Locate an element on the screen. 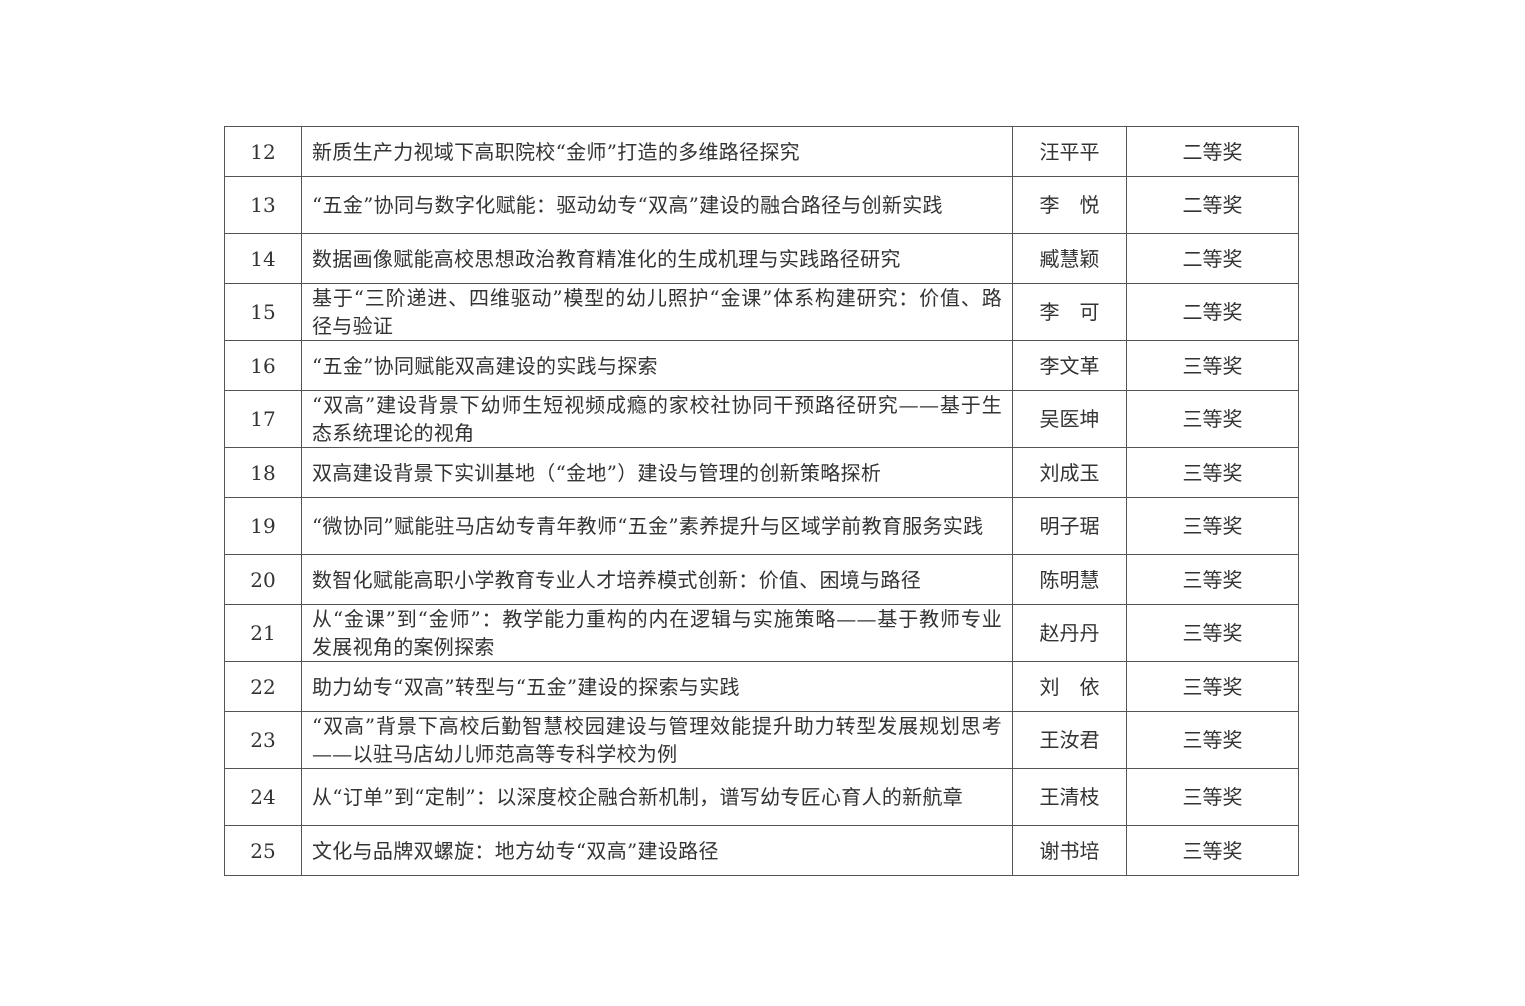  paper-title: 助力幼专“双高”转型与“五金”建设的探索与实践 is located at coordinates (657, 686).